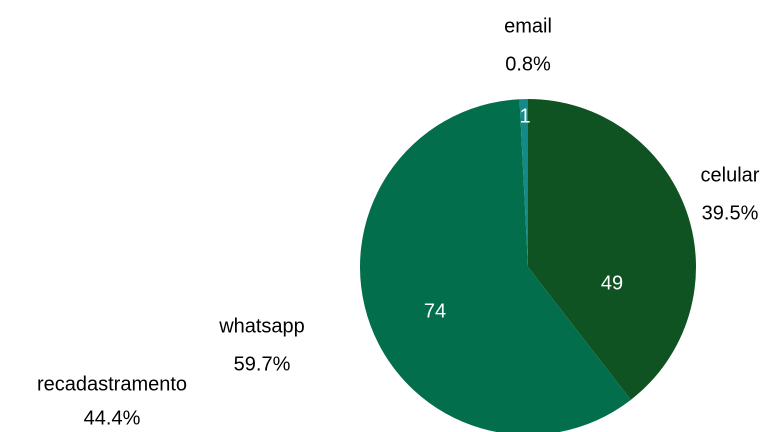  What do you see at coordinates (730, 175) in the screenshot?
I see `slice-name-label: celular` at bounding box center [730, 175].